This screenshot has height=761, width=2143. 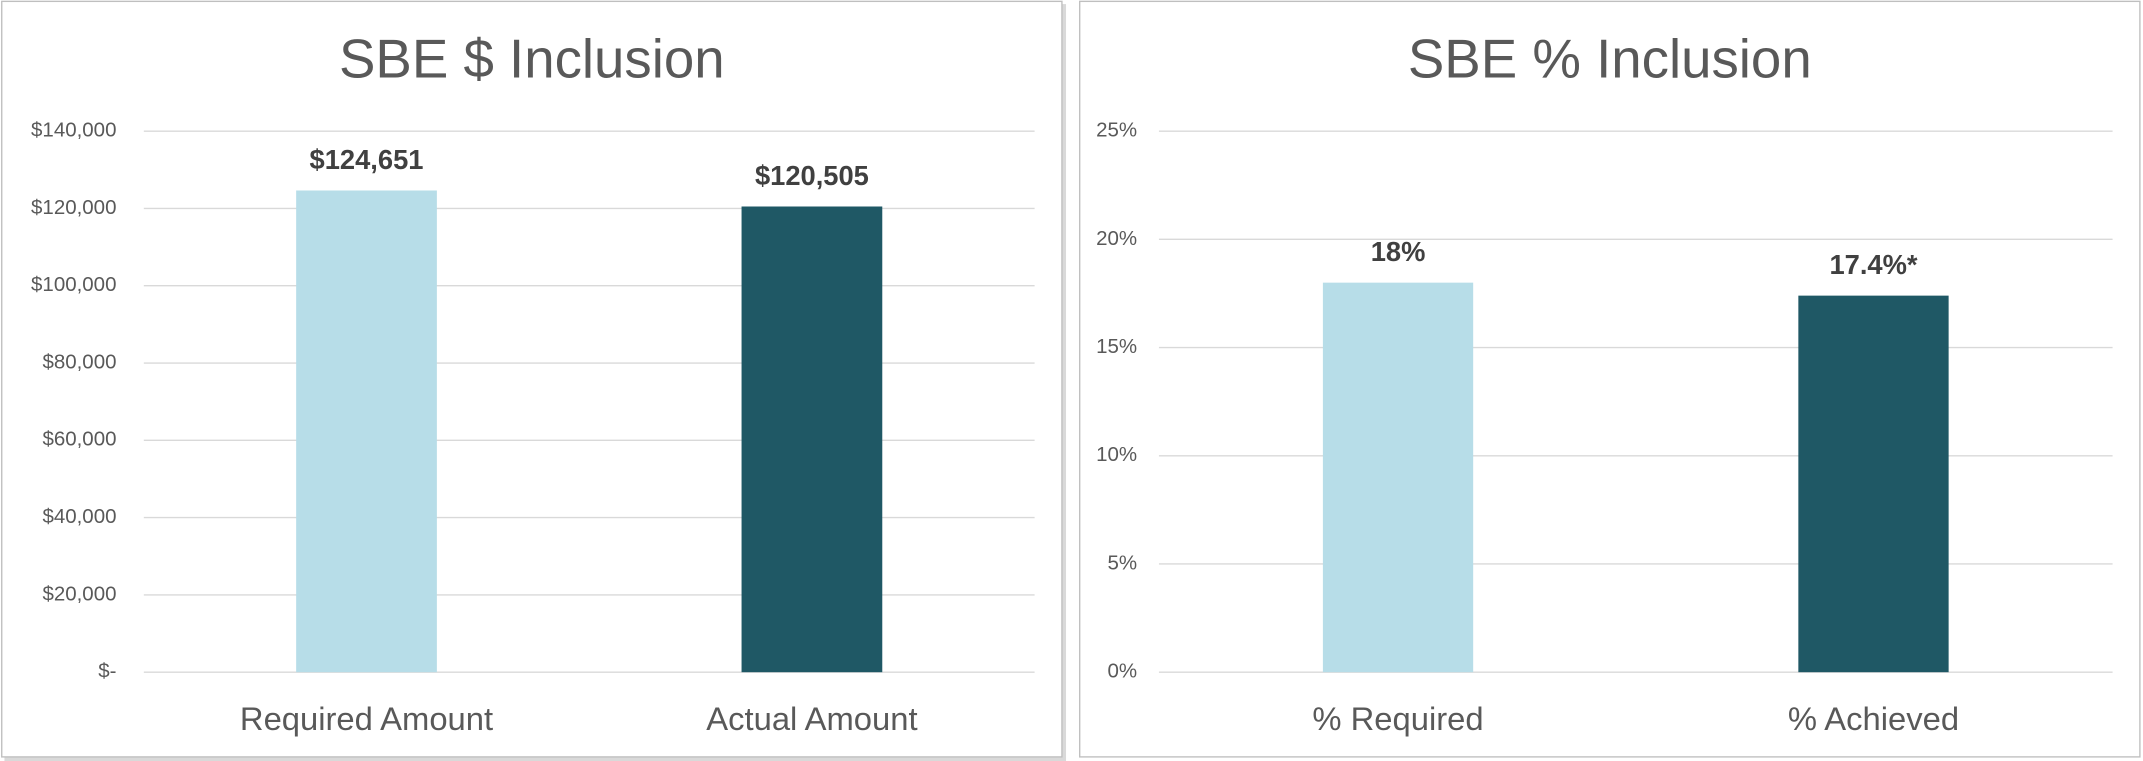 What do you see at coordinates (107, 671) in the screenshot?
I see `y-tick-label: $-` at bounding box center [107, 671].